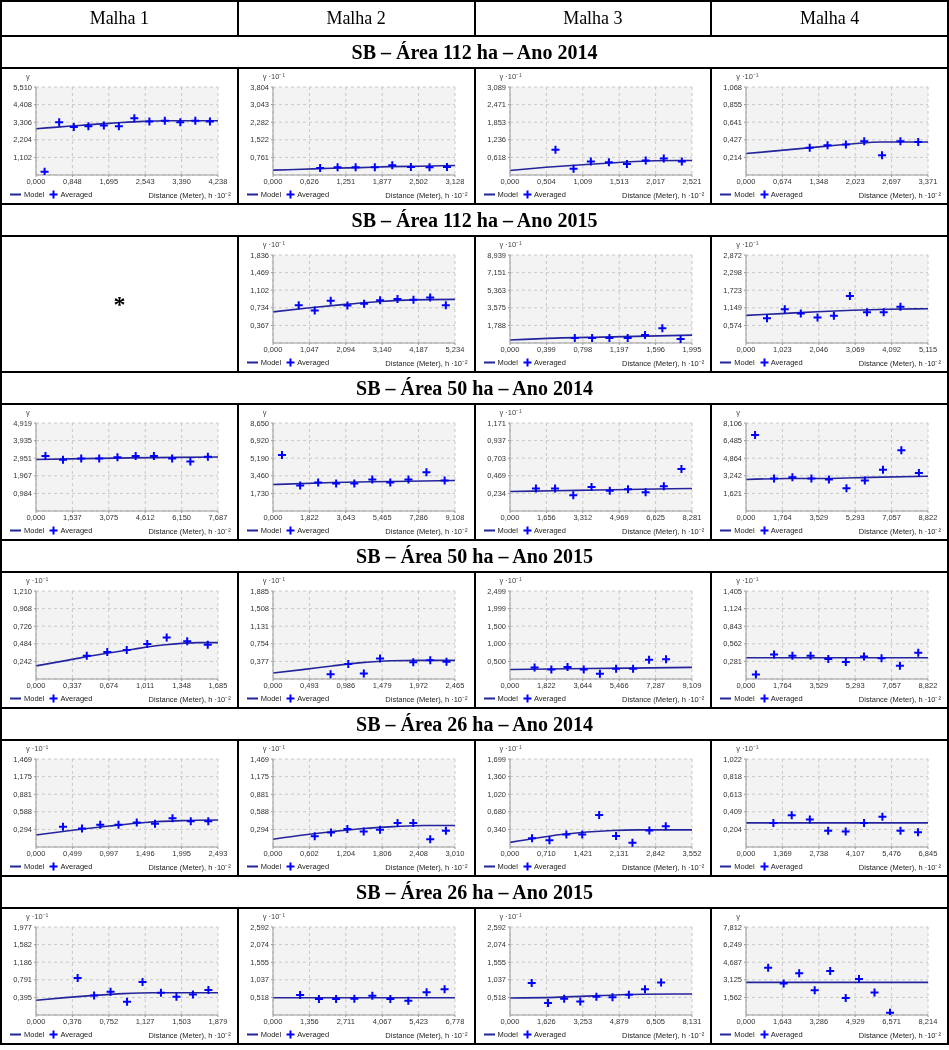 The width and height of the screenshot is (949, 1050). Describe the element at coordinates (474, 220) in the screenshot. I see `text: SB – Área 112 ha – Ano 2015` at that location.